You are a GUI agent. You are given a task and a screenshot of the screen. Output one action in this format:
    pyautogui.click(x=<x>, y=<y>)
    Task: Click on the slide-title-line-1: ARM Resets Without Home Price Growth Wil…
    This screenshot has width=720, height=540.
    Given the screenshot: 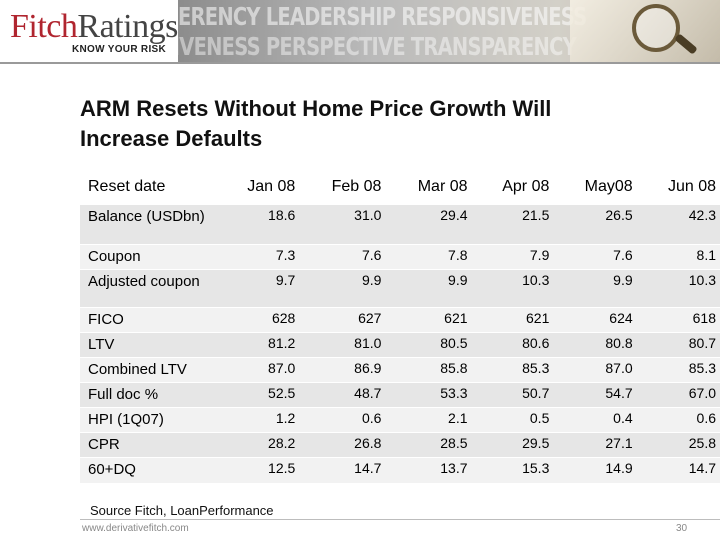 What is the action you would take?
    pyautogui.click(x=316, y=108)
    